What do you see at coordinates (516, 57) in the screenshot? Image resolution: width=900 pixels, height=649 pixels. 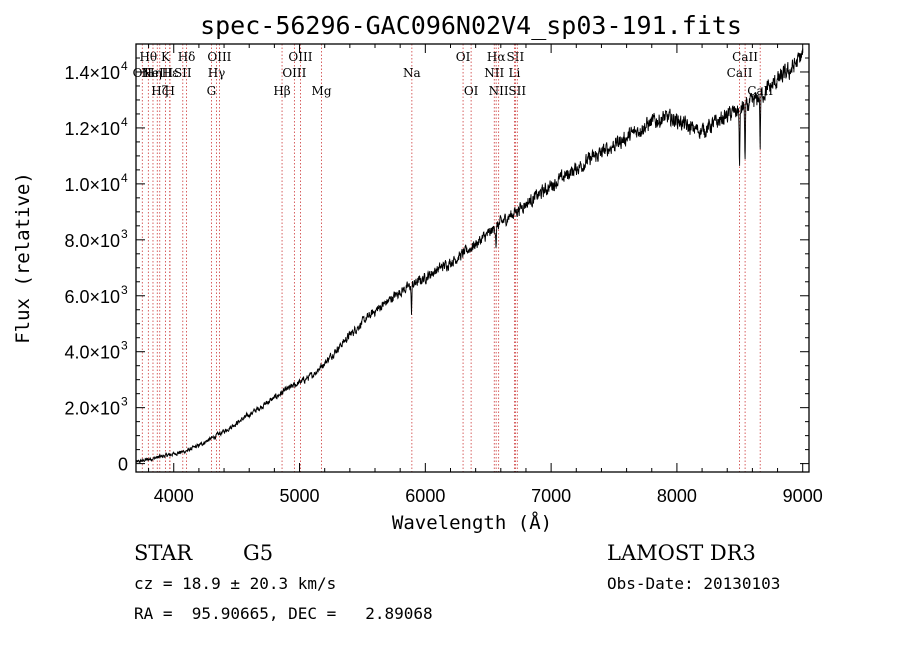 I see `line-marker-label-24: SII` at bounding box center [516, 57].